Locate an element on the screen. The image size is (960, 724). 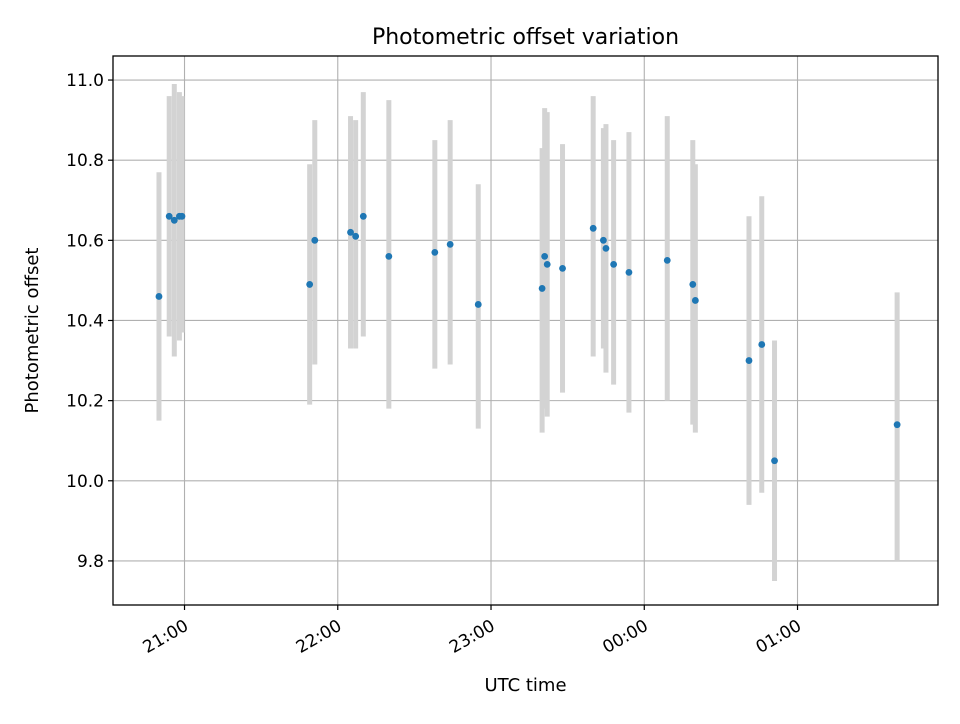
y-tick-label: 10.6 is located at coordinates (85, 241).